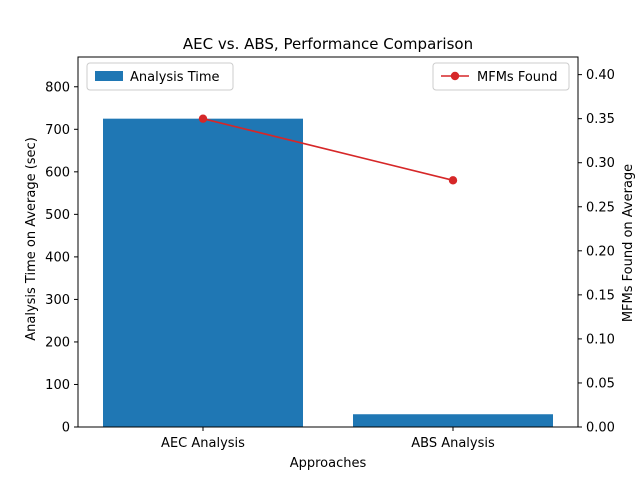 Image resolution: width=640 pixels, height=480 pixels. Describe the element at coordinates (57, 342) in the screenshot. I see `y-tick-label: 200` at that location.